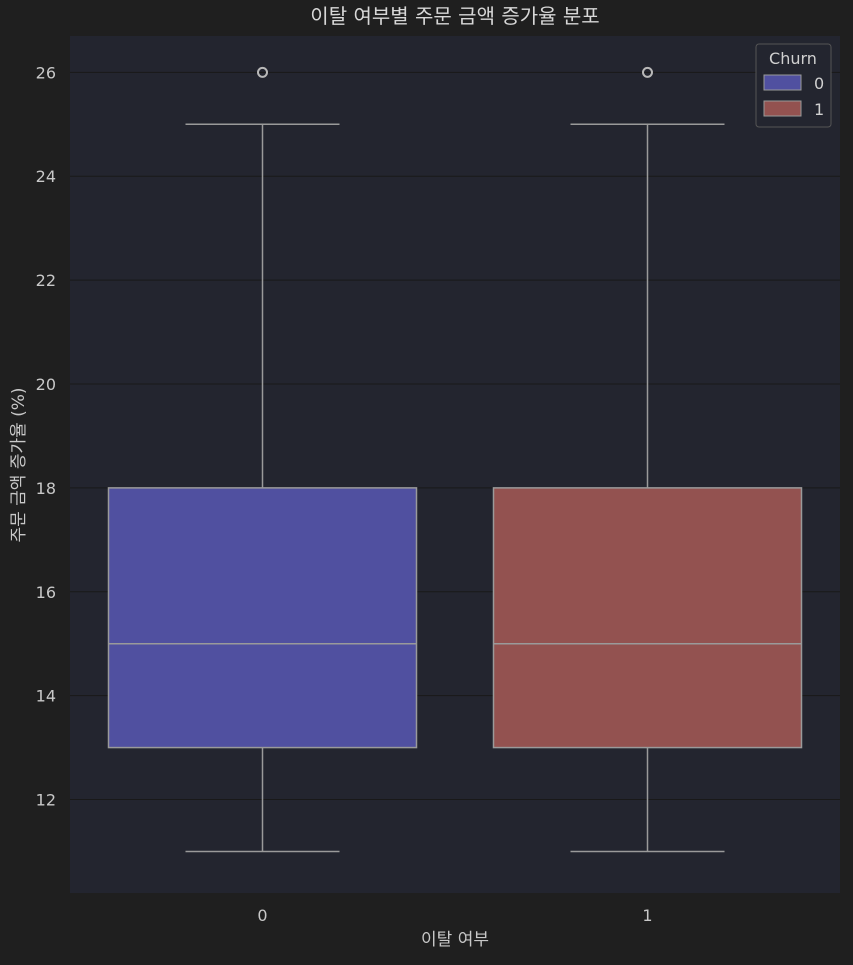 The height and width of the screenshot is (965, 853). What do you see at coordinates (819, 83) in the screenshot?
I see `legend-label-0: 0` at bounding box center [819, 83].